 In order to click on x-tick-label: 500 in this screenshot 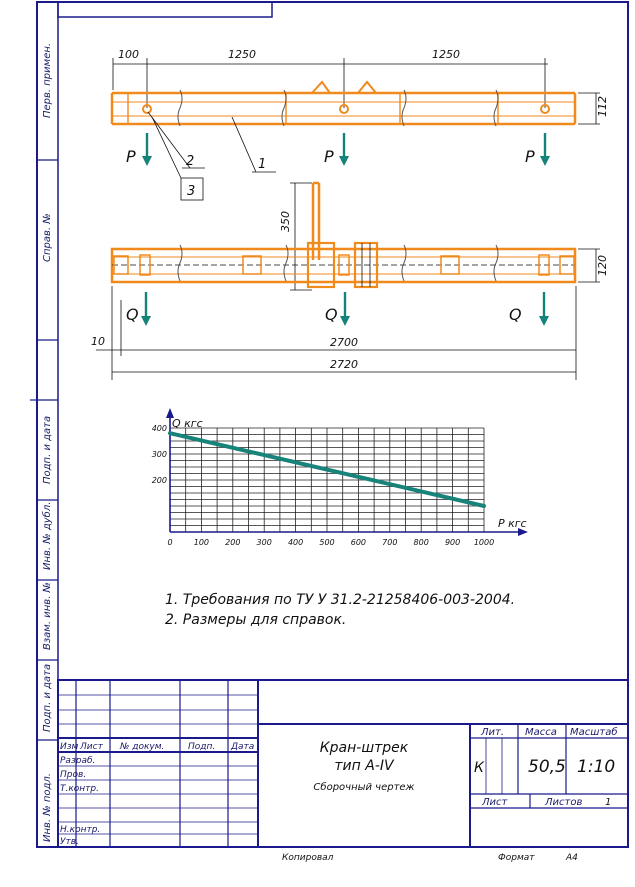, I will do `click(326, 542)`.